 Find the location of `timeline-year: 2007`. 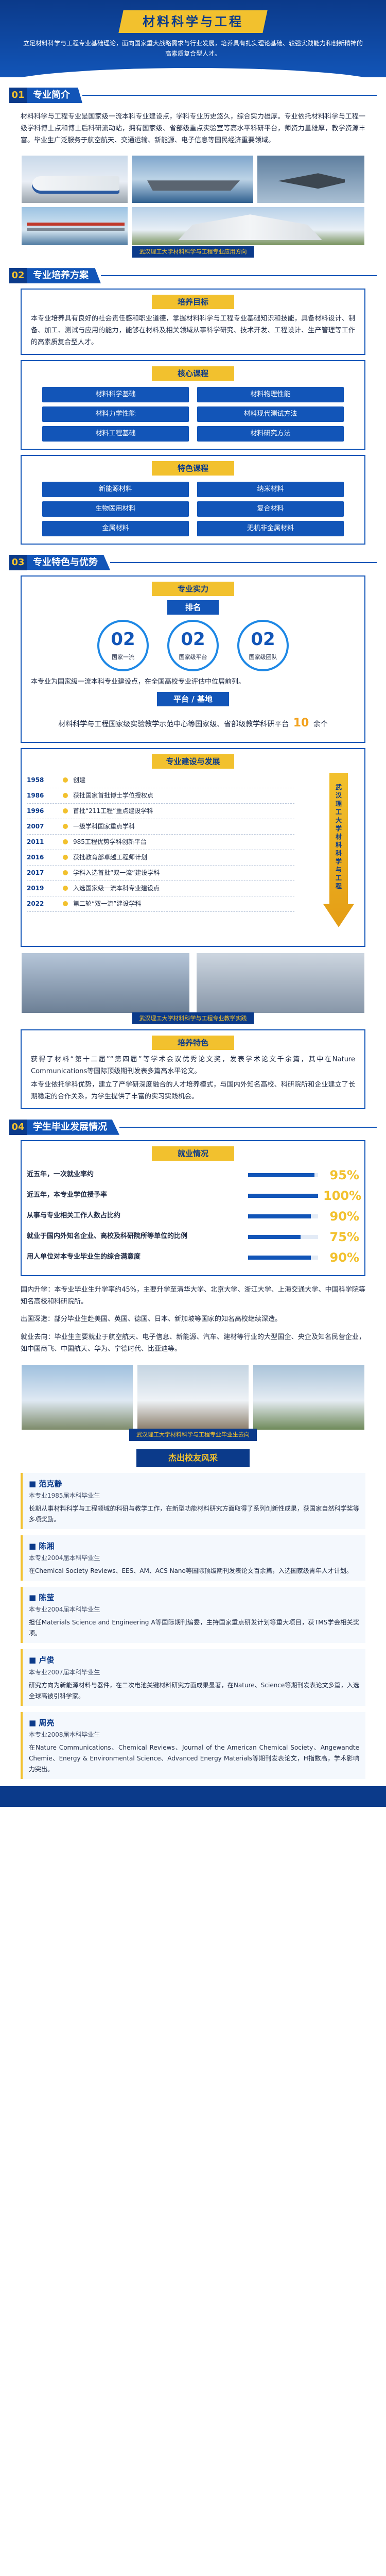

timeline-year: 2007 is located at coordinates (36, 826).